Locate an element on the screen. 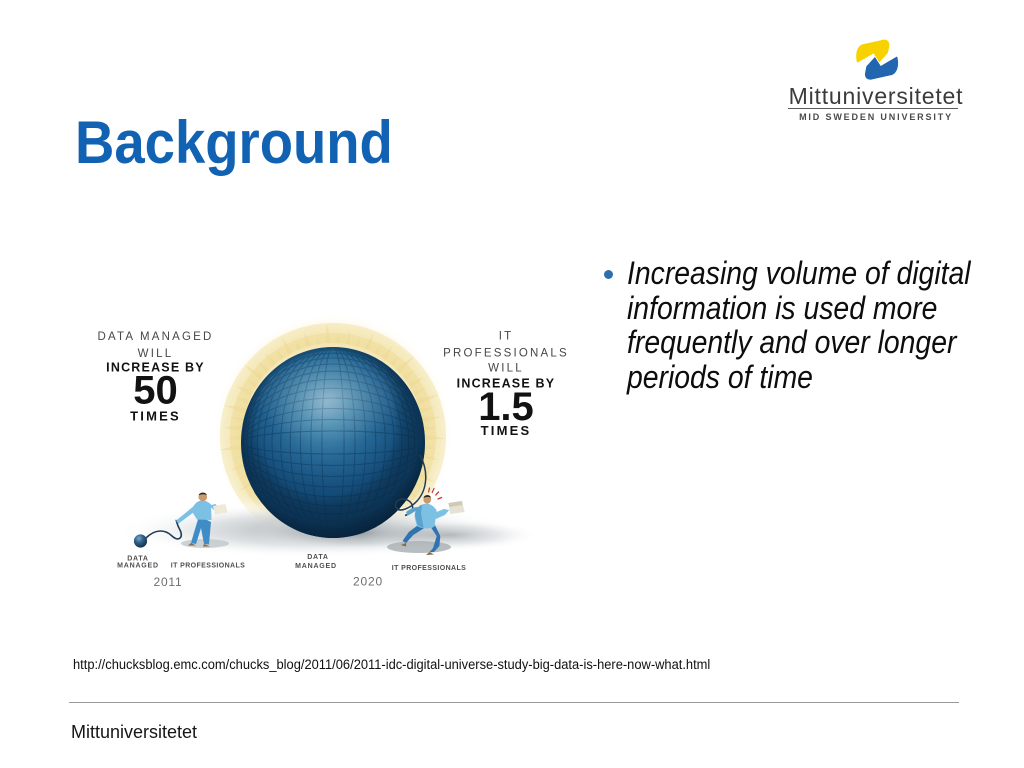 Image resolution: width=1024 pixels, height=768 pixels. svg-text: 2011 is located at coordinates (167, 582).